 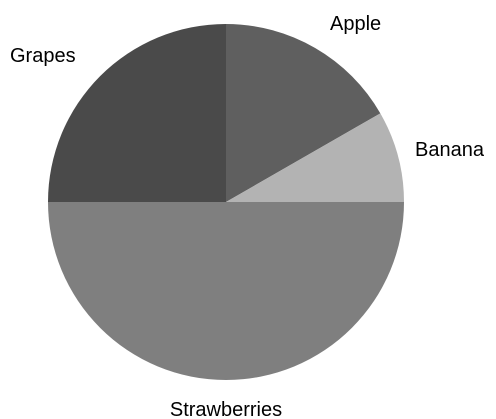 What do you see at coordinates (450, 150) in the screenshot?
I see `slice-label-banana: Banana` at bounding box center [450, 150].